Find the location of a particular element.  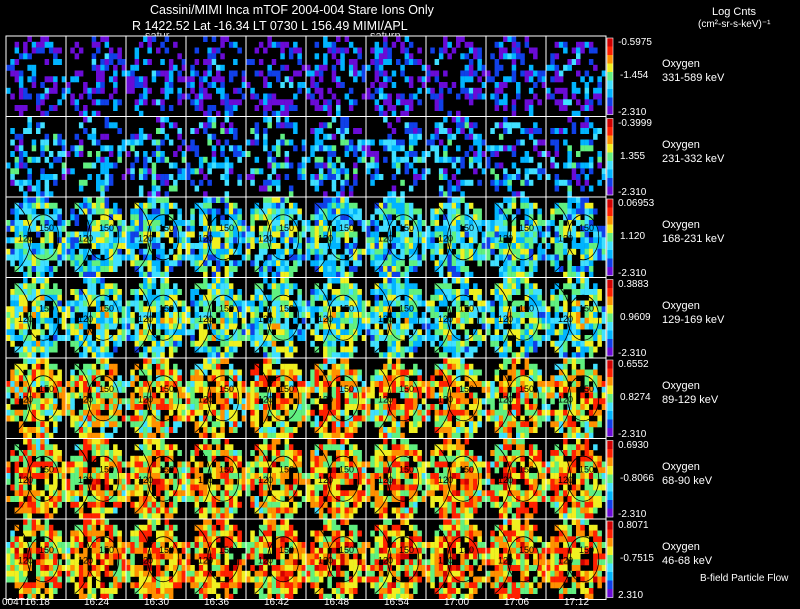

colorbar-segment is located at coordinates (610, 237).